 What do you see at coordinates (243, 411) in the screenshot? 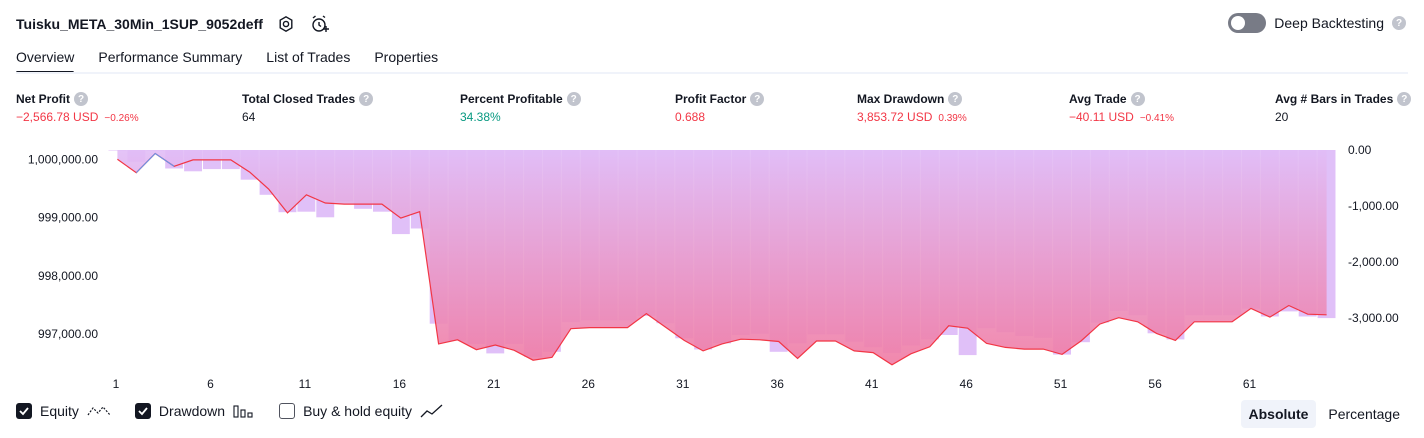
I see `drawdown-bars-icon` at bounding box center [243, 411].